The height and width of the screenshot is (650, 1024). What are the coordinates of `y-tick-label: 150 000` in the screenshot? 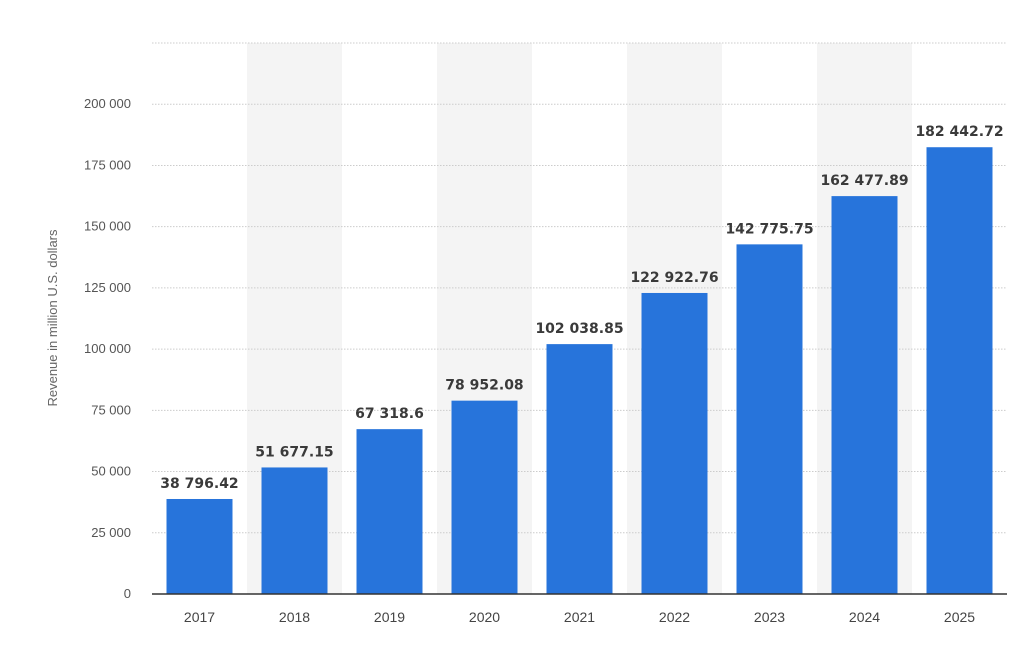 It's located at (107, 226).